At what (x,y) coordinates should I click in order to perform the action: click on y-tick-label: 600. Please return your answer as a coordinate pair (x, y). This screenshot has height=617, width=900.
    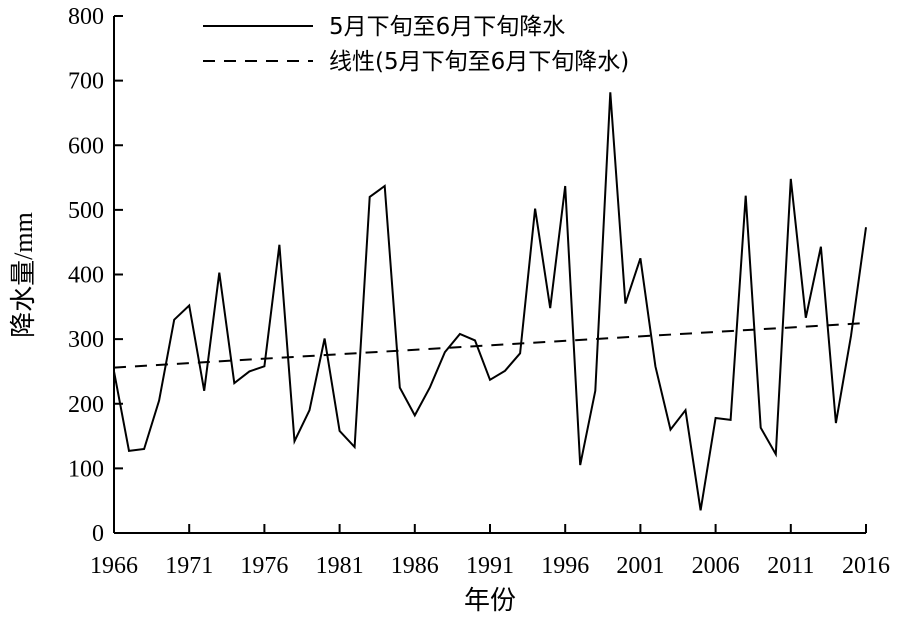
    Looking at the image, I should click on (86, 146).